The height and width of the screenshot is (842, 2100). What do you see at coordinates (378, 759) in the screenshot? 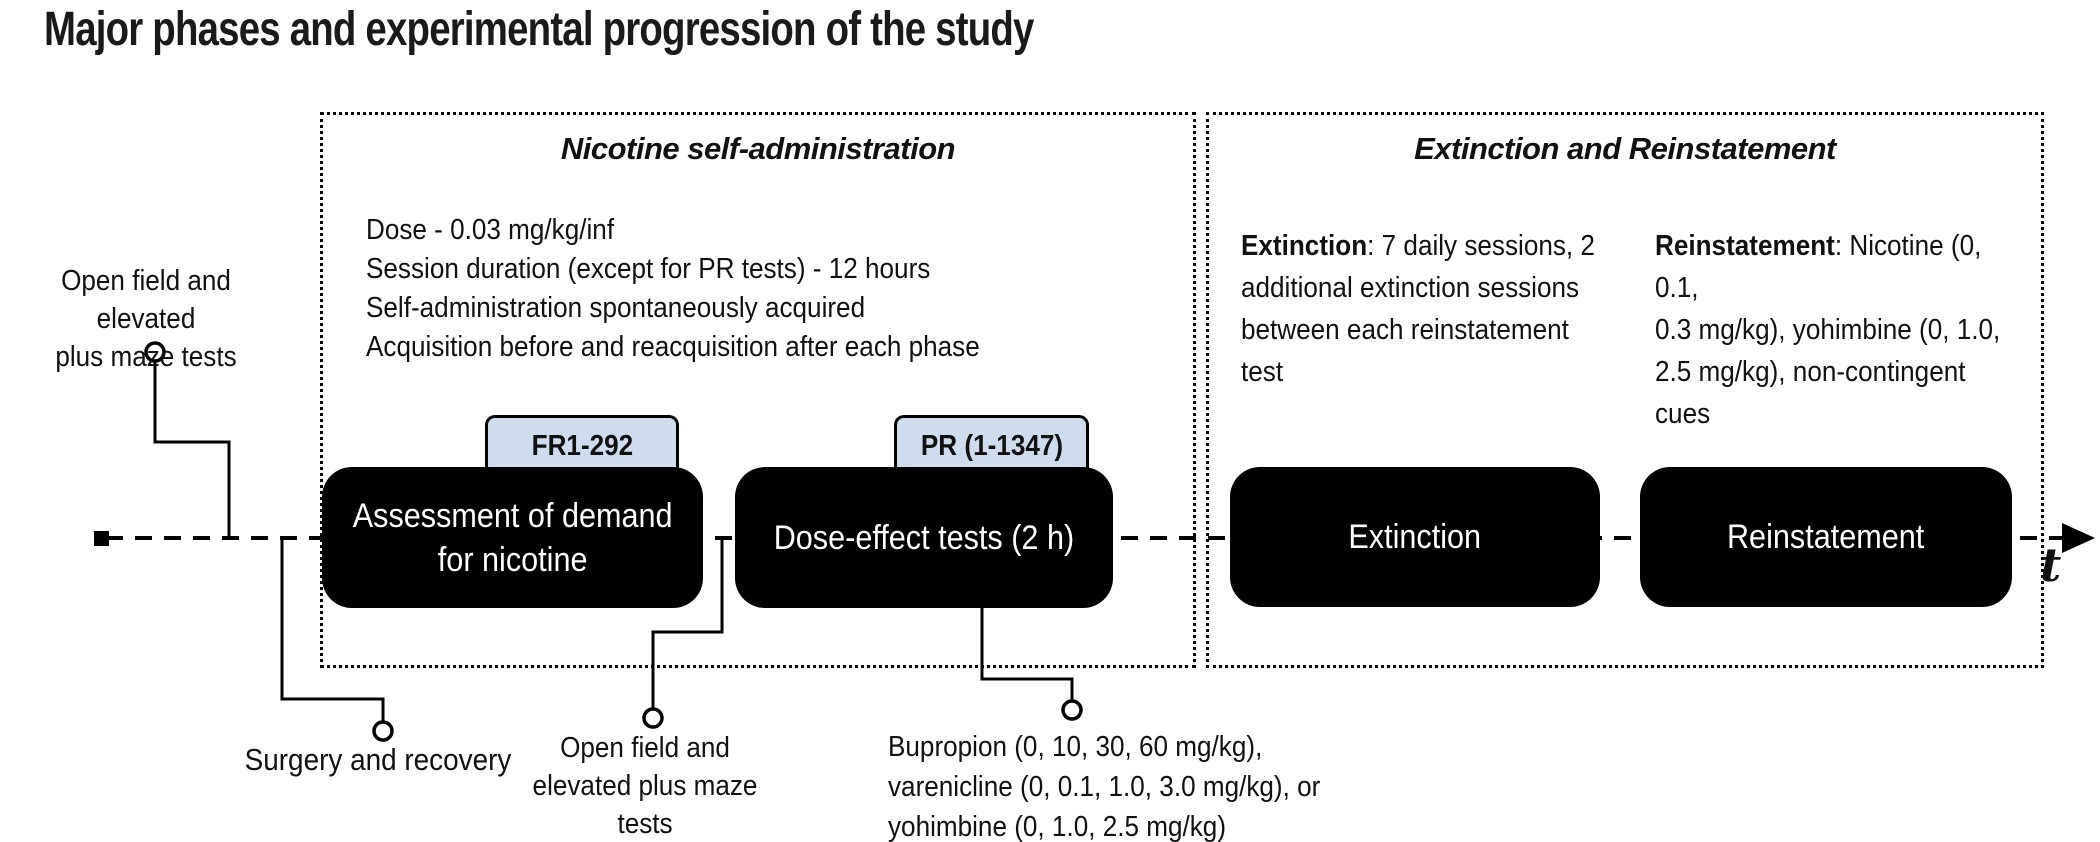
I see `annotation-surgery: Surgery and recovery` at bounding box center [378, 759].